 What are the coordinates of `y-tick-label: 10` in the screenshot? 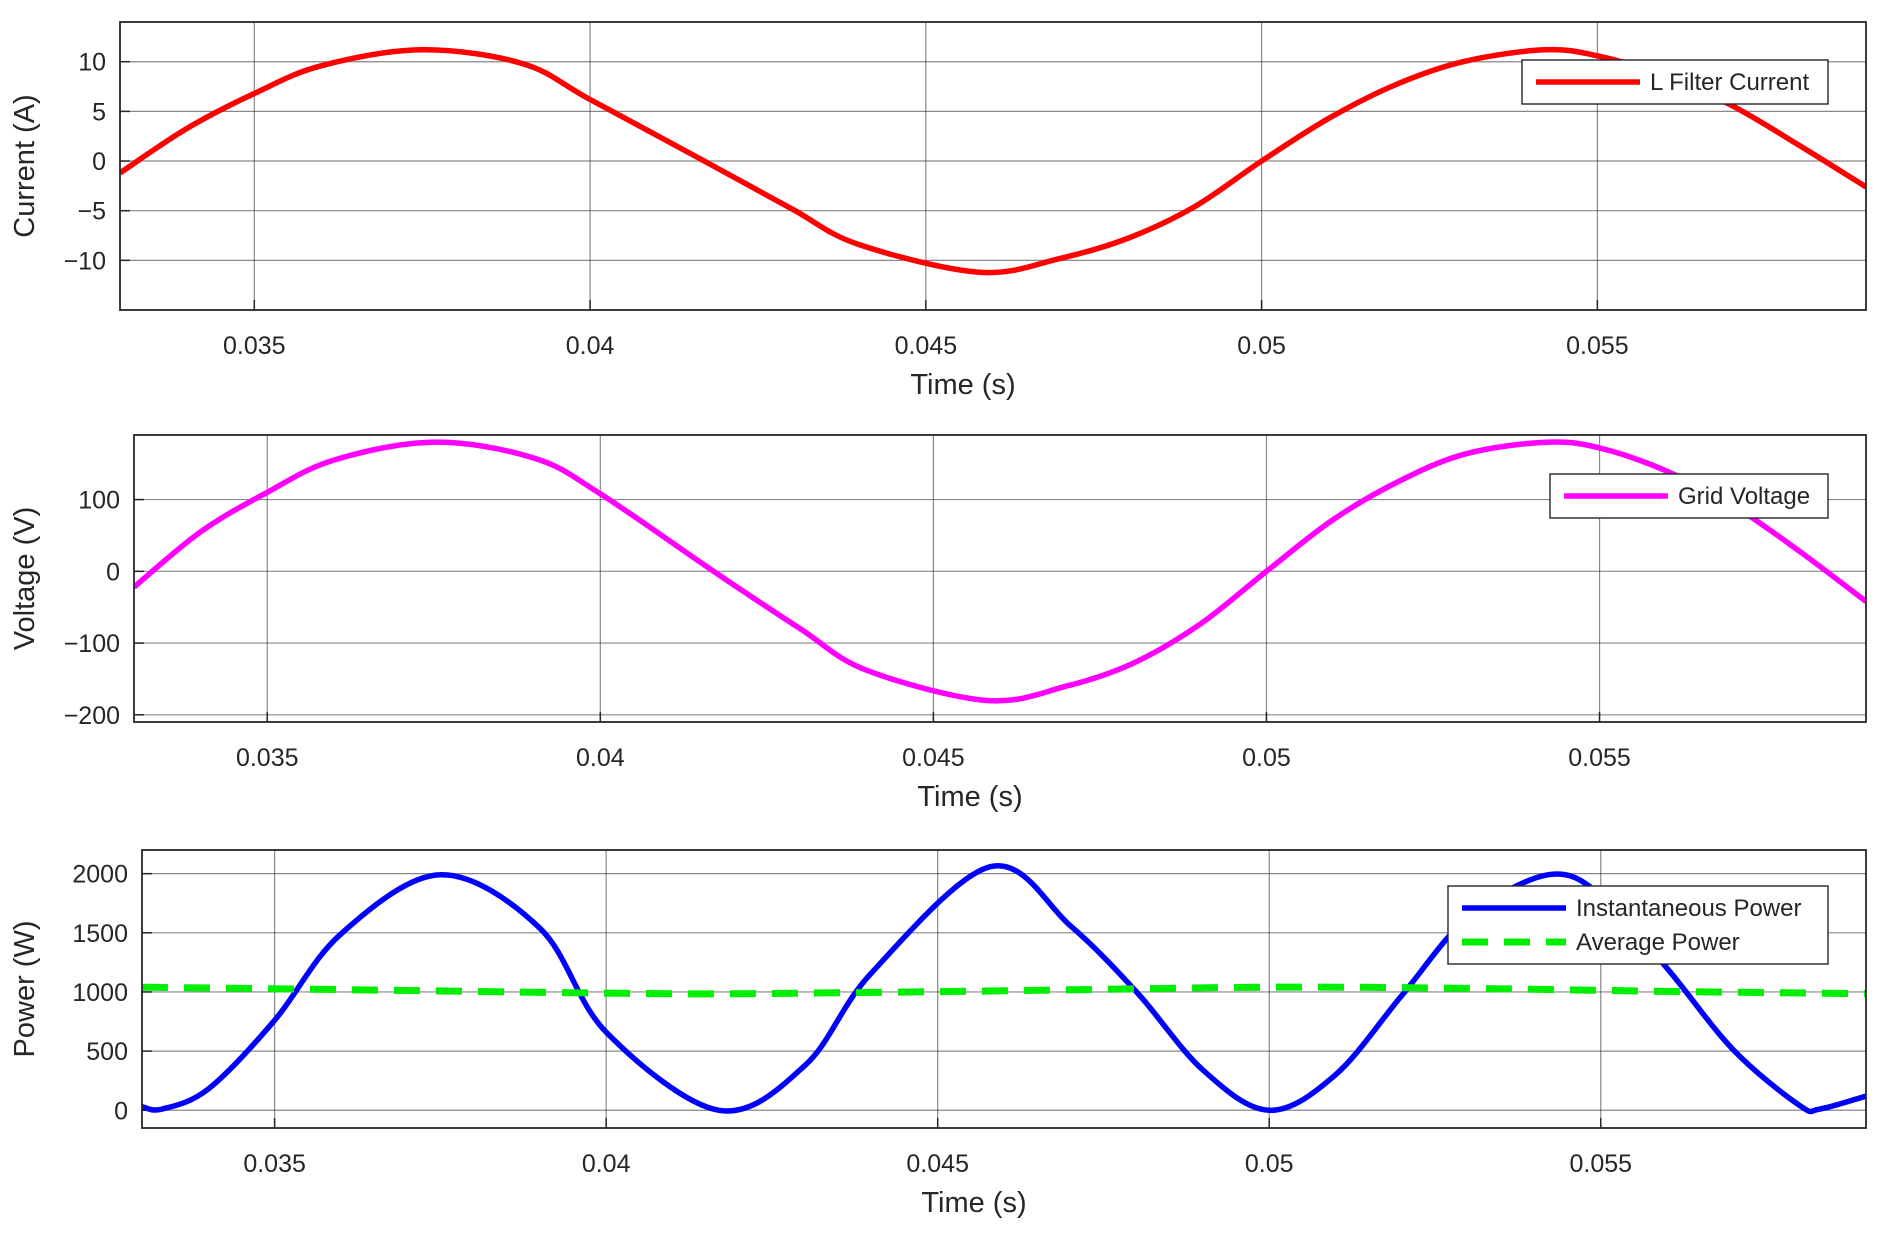 It's located at (92, 63).